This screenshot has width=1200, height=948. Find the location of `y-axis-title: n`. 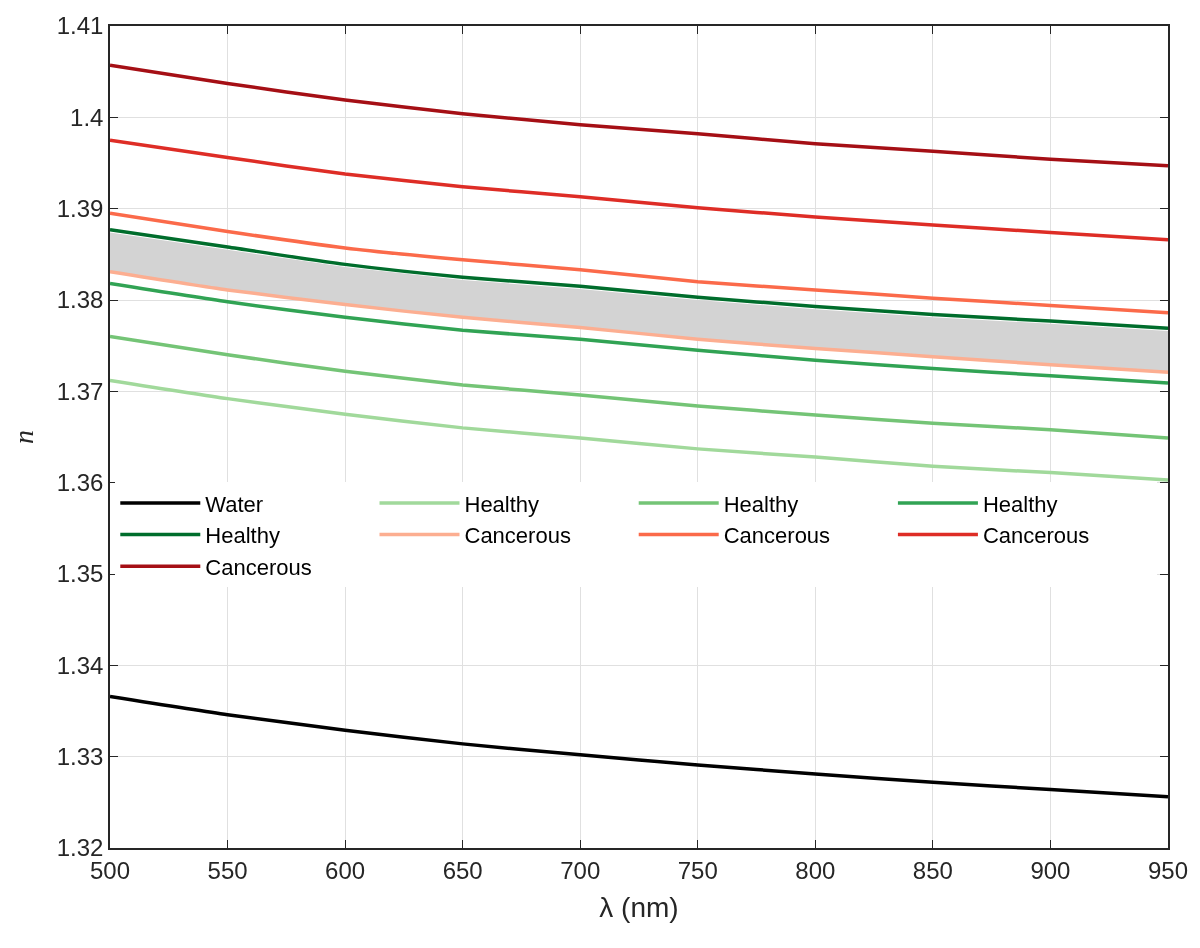

y-axis-title: n is located at coordinates (23, 437).